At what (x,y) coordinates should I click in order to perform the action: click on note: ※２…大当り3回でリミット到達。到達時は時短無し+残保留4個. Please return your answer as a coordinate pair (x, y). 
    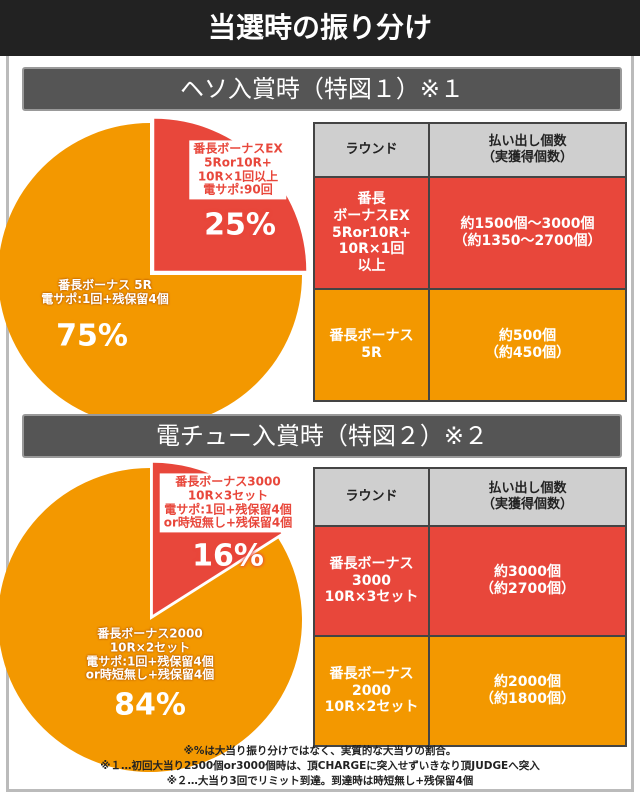
    Looking at the image, I should click on (320, 781).